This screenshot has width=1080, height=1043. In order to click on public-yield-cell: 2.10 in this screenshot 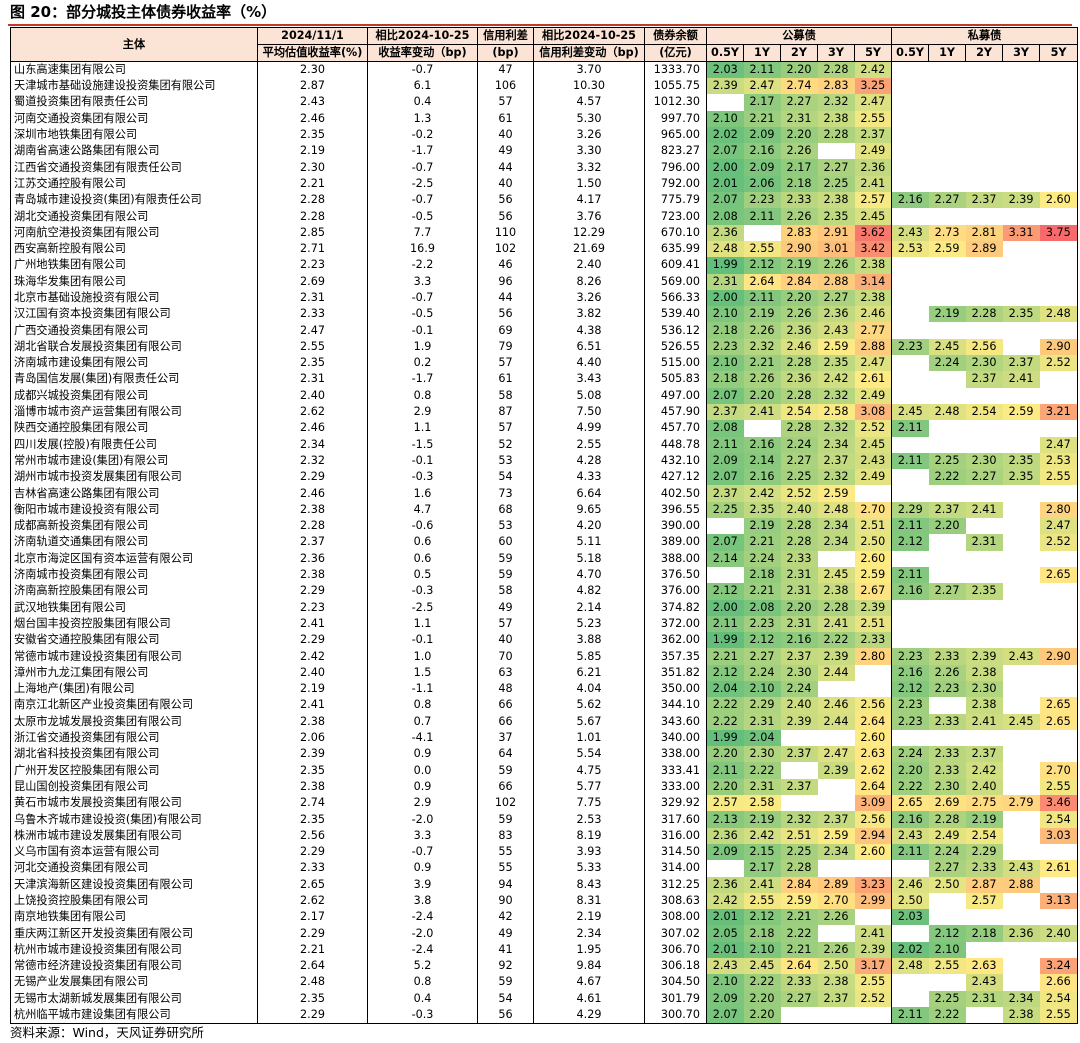, I will do `click(762, 950)`.